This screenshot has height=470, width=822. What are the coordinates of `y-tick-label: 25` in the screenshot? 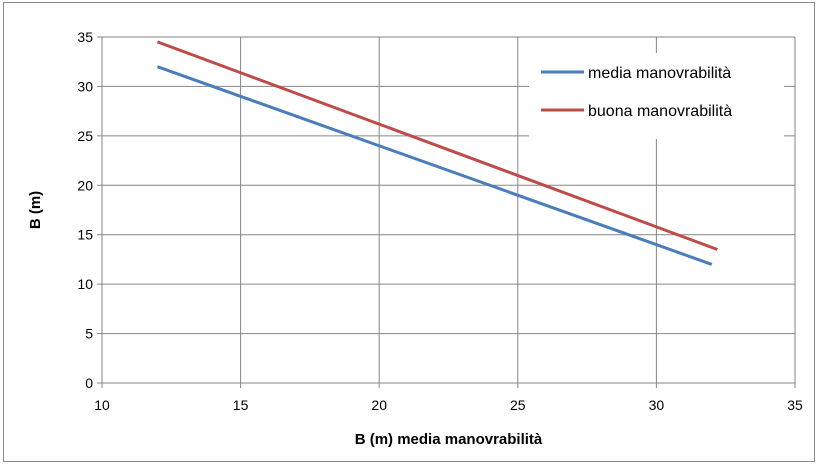 It's located at (85, 136).